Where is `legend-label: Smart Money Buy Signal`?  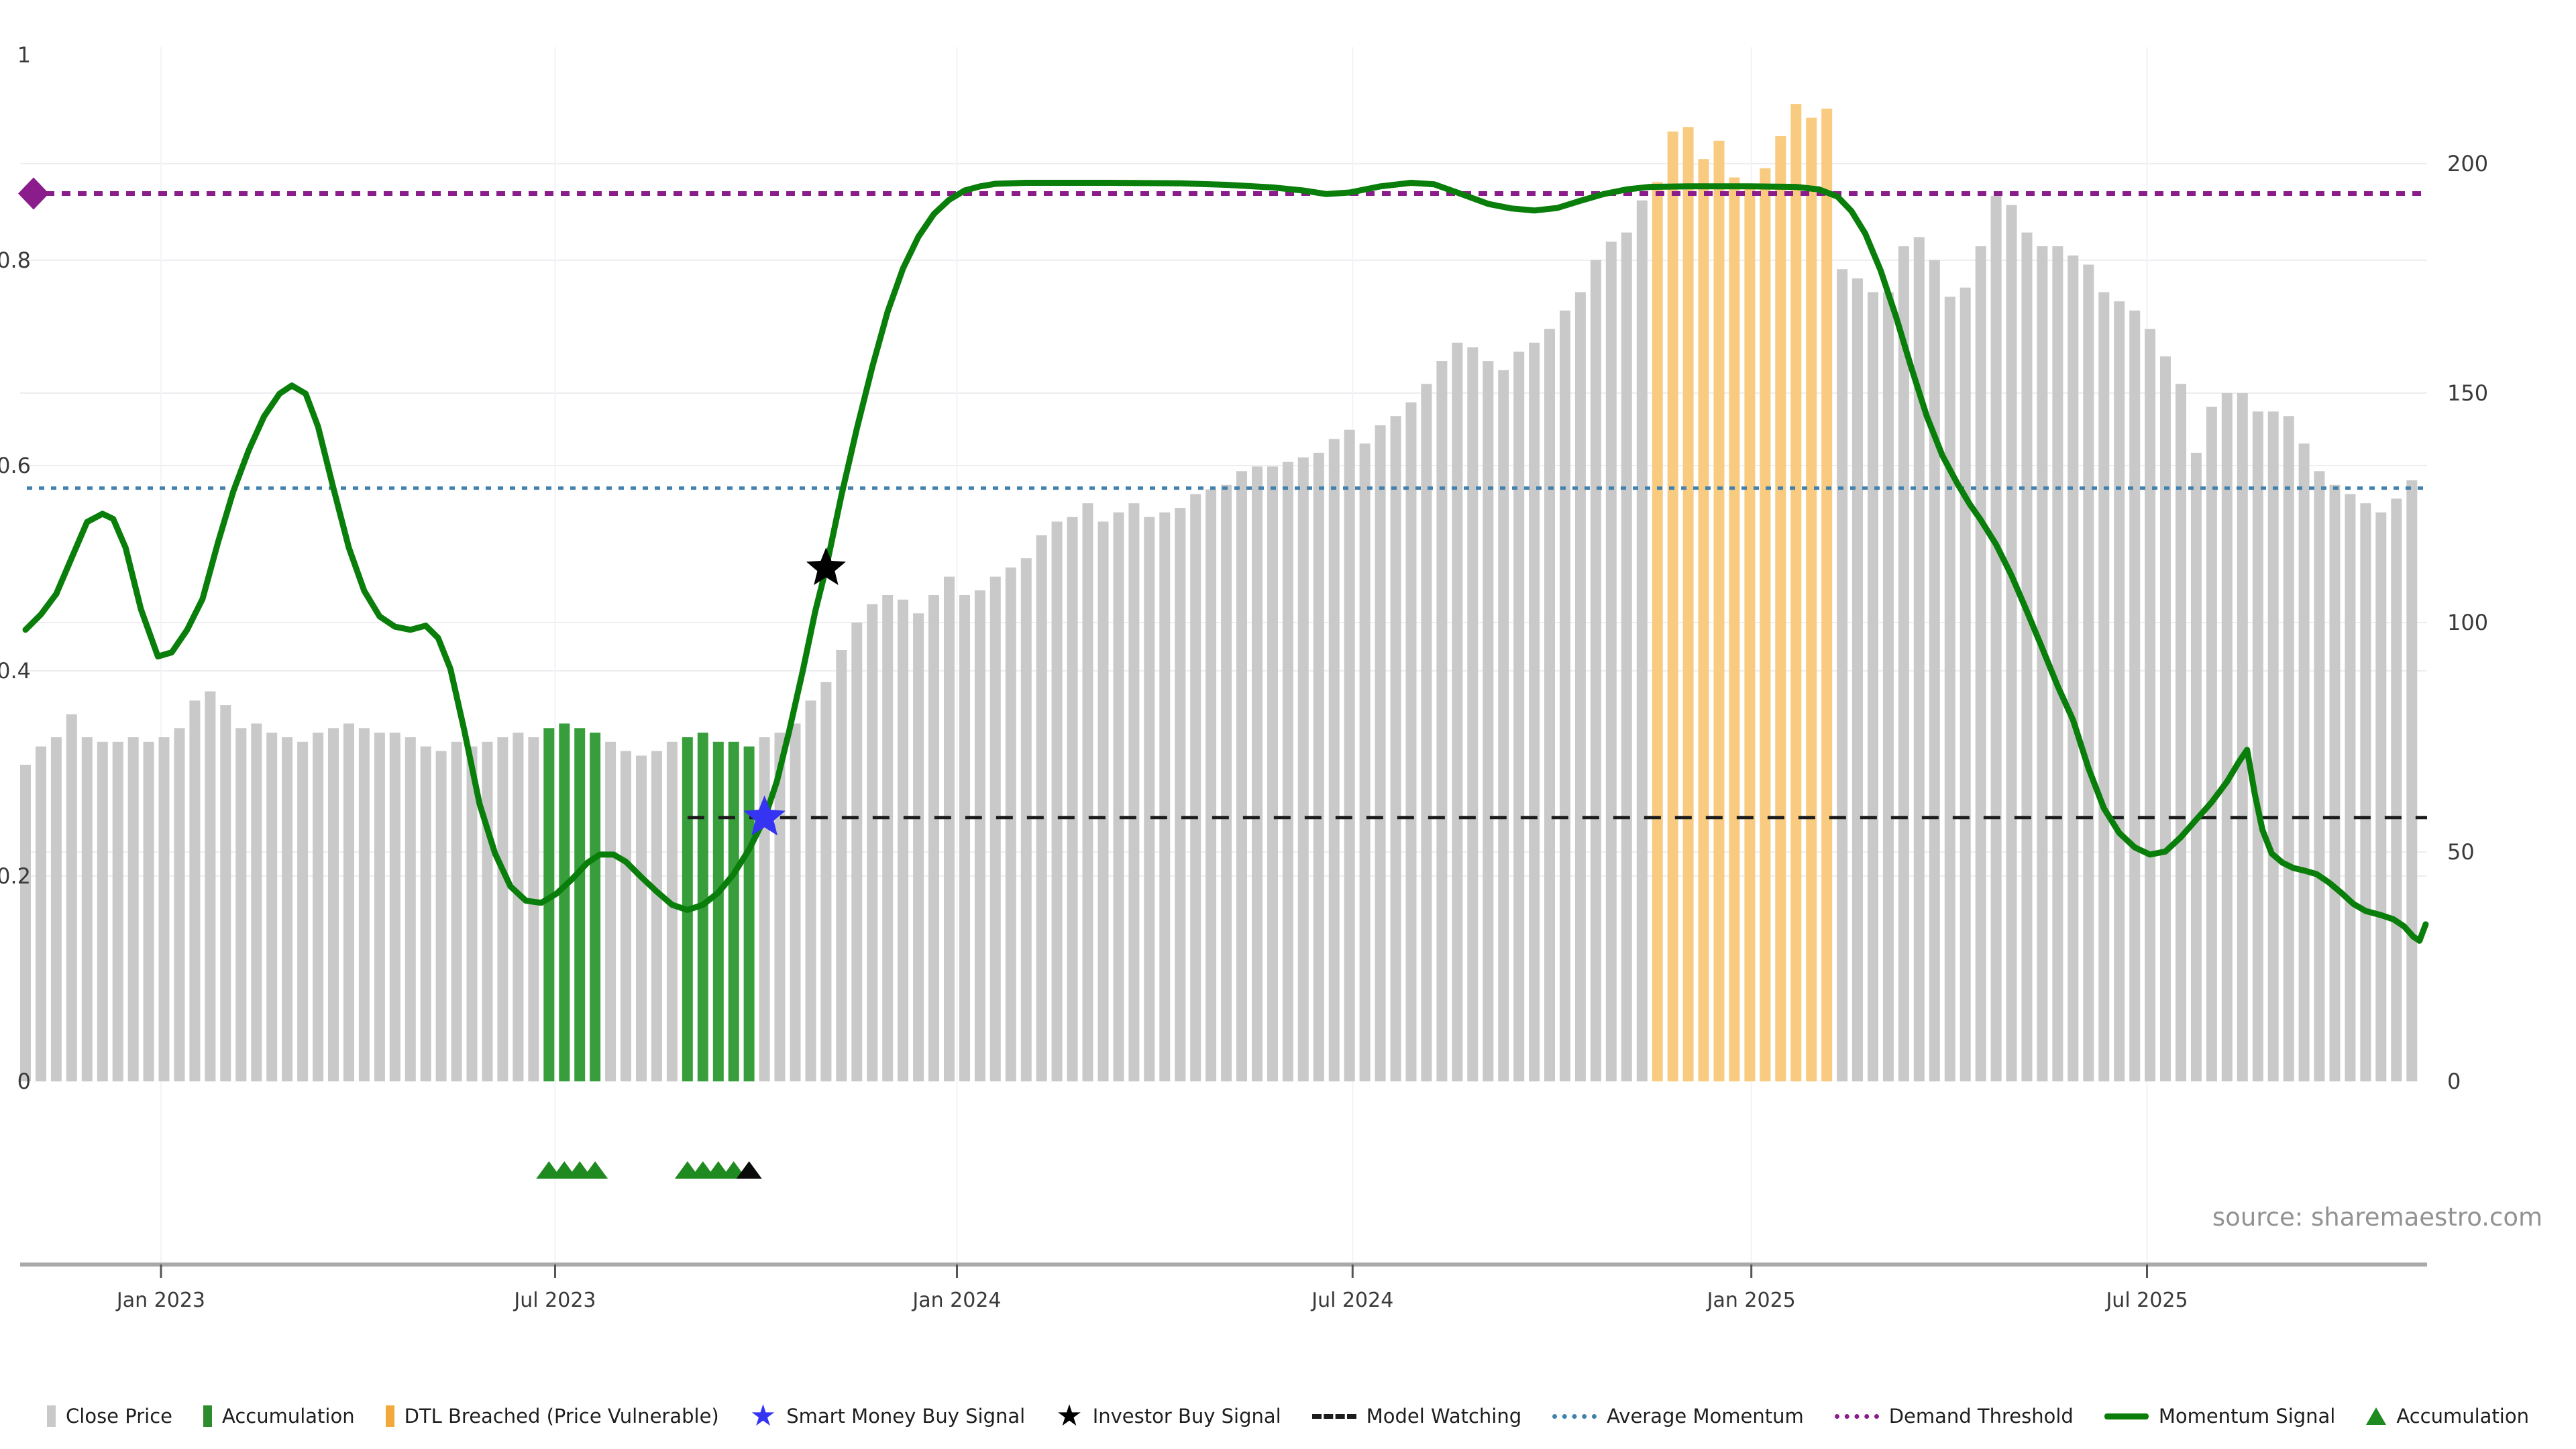 legend-label: Smart Money Buy Signal is located at coordinates (906, 1416).